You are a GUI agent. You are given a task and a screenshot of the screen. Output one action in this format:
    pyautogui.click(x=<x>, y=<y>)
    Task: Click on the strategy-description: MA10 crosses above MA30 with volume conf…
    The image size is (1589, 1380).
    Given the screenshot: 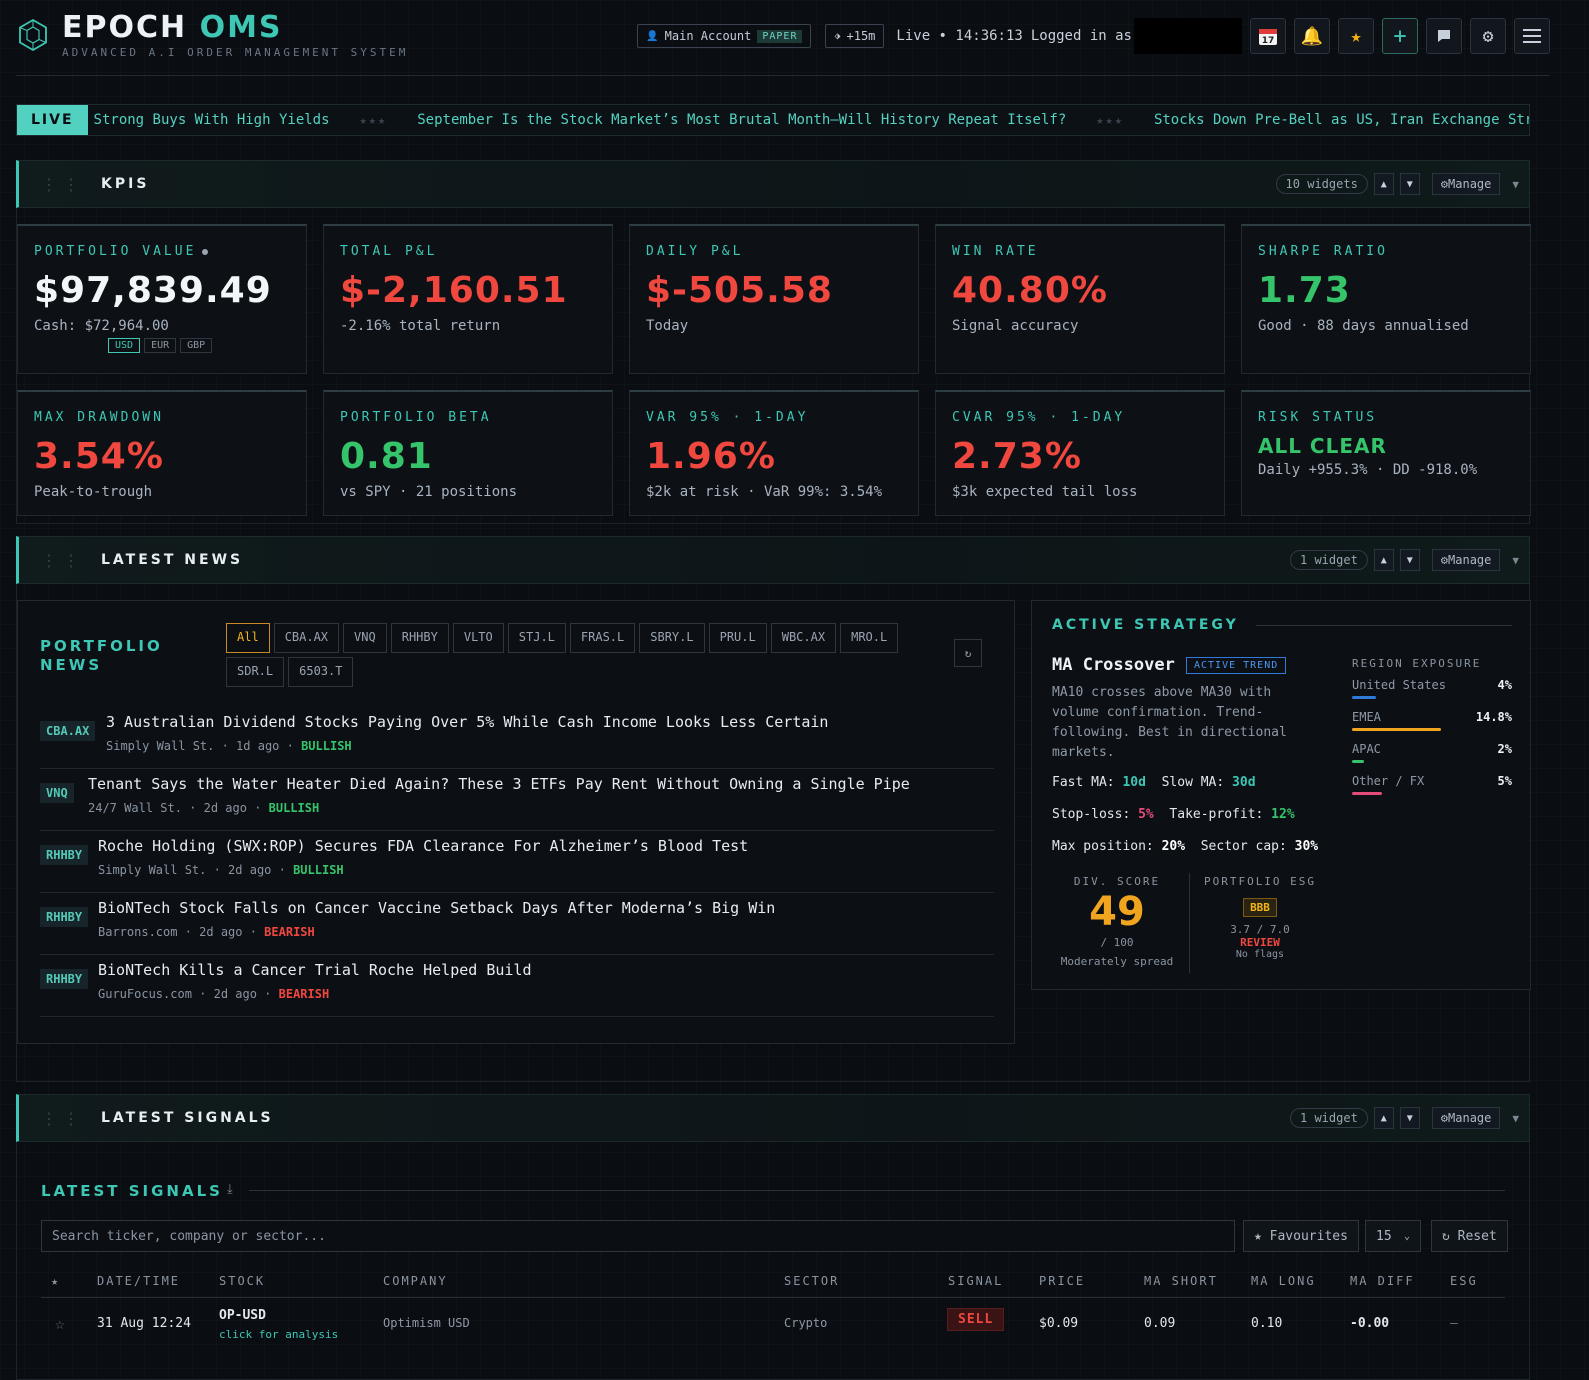 What is the action you would take?
    pyautogui.click(x=1169, y=722)
    